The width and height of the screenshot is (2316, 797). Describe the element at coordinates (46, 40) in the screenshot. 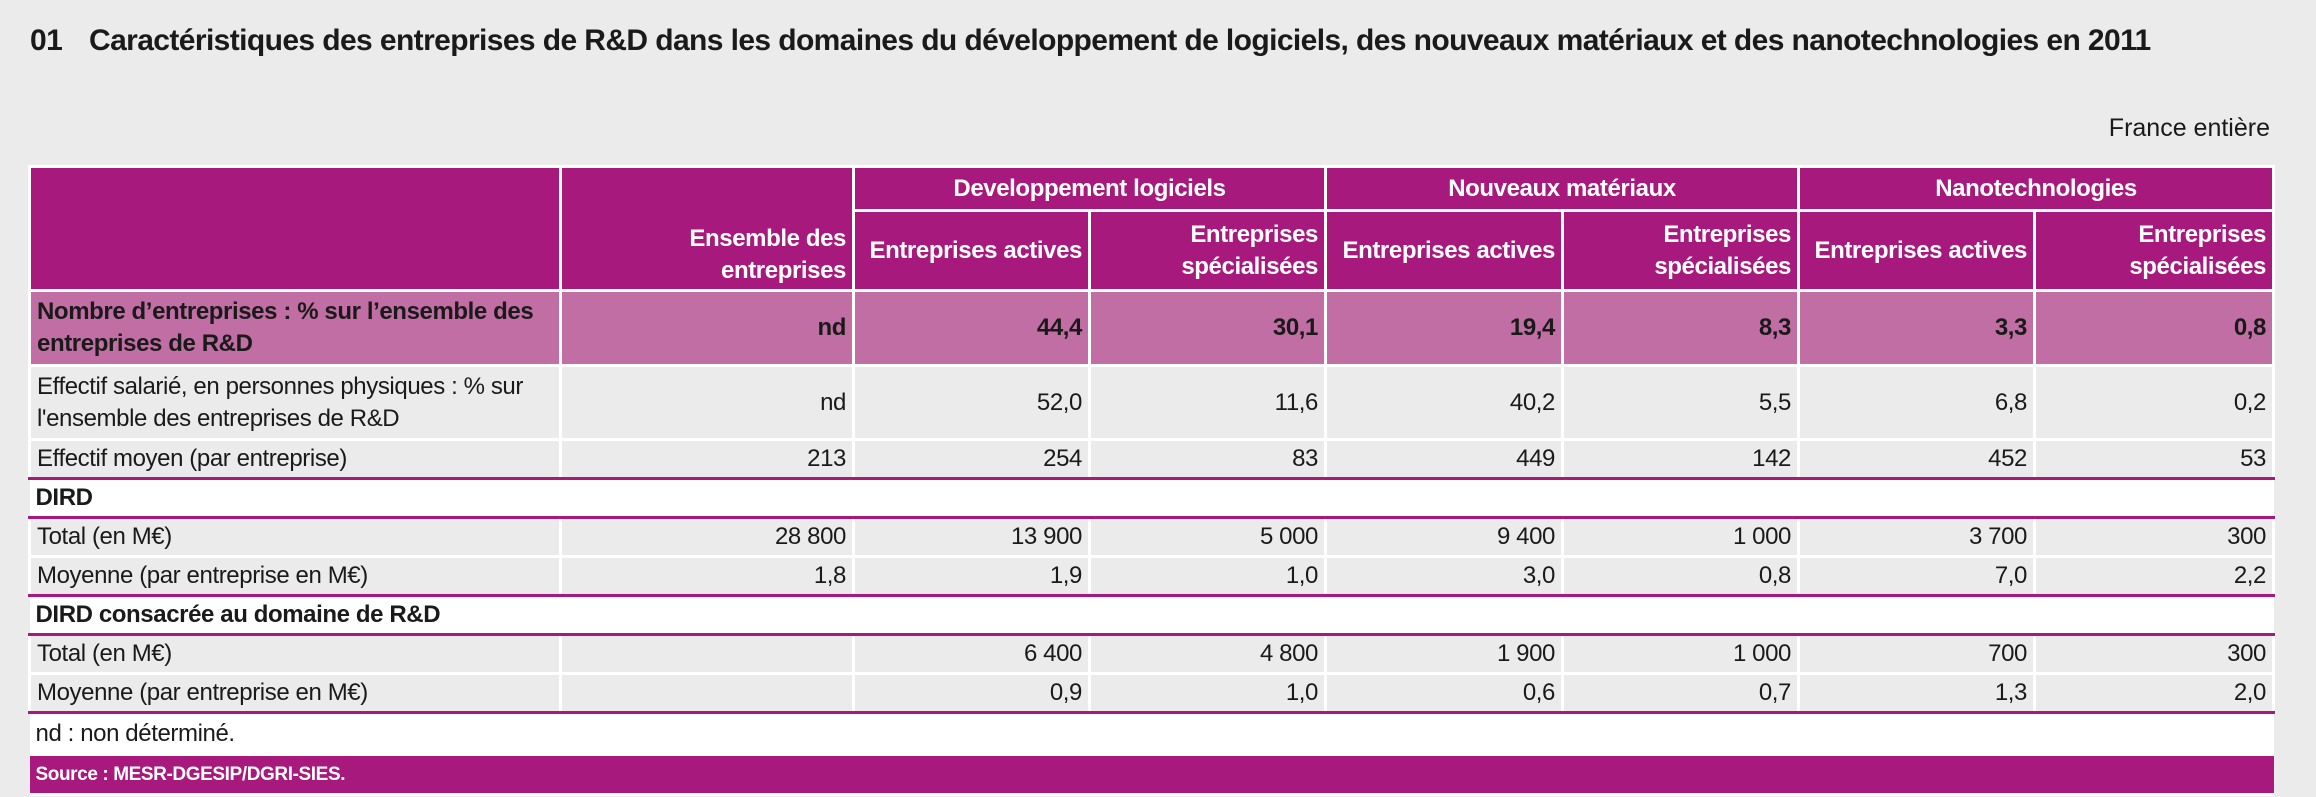

I see `table-number: 01` at that location.